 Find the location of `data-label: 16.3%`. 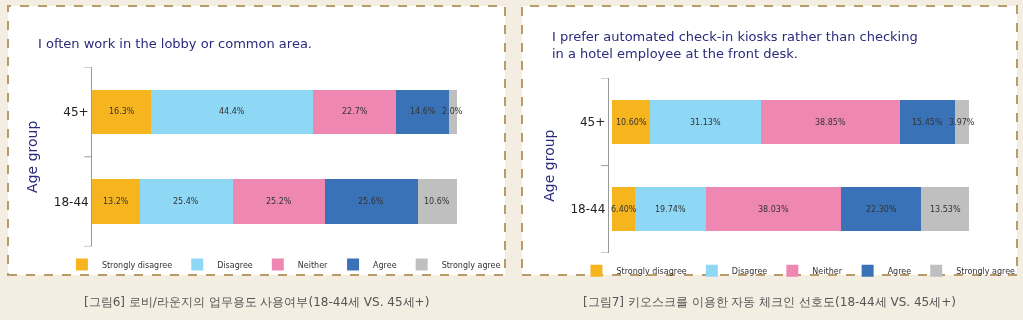

data-label: 16.3% is located at coordinates (122, 111).